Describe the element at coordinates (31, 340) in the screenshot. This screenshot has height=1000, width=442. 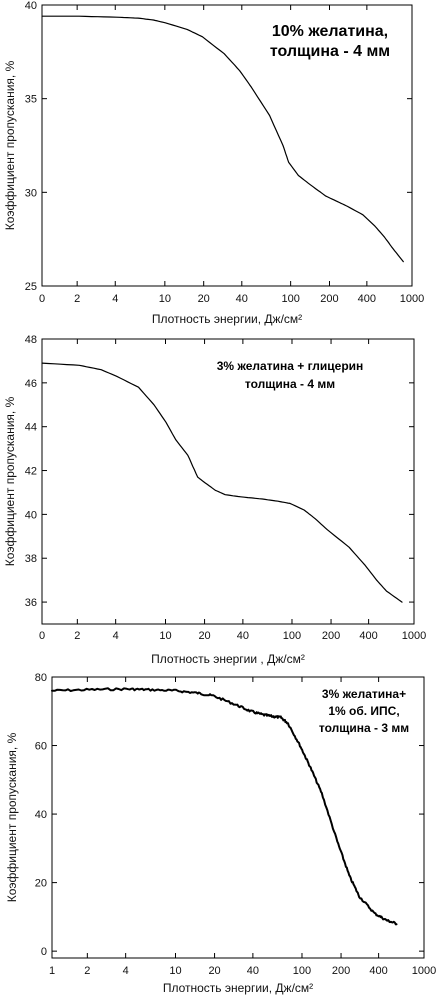
I see `chart-2-y-tick-label: 48` at that location.